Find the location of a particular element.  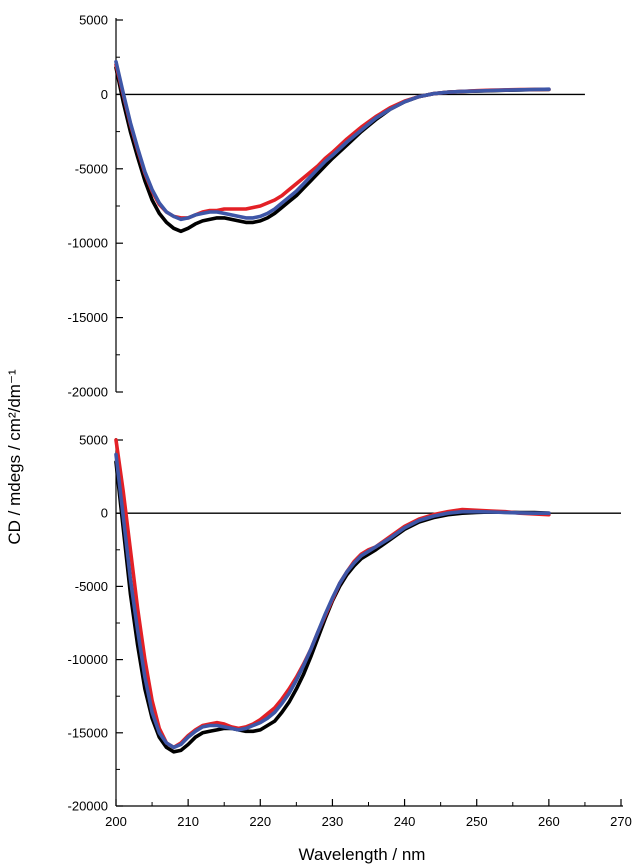

y-axis-title: CD / mdegs / cm²/dm⁻¹ is located at coordinates (14, 457).